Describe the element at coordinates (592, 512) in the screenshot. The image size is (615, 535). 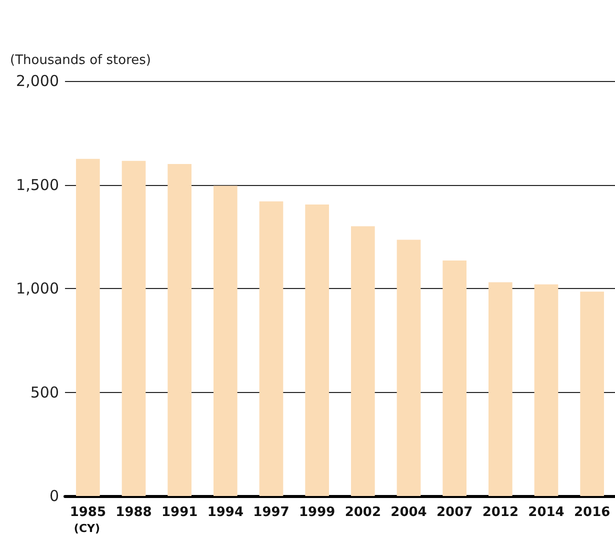
I see `x-tick-label: 2016` at that location.